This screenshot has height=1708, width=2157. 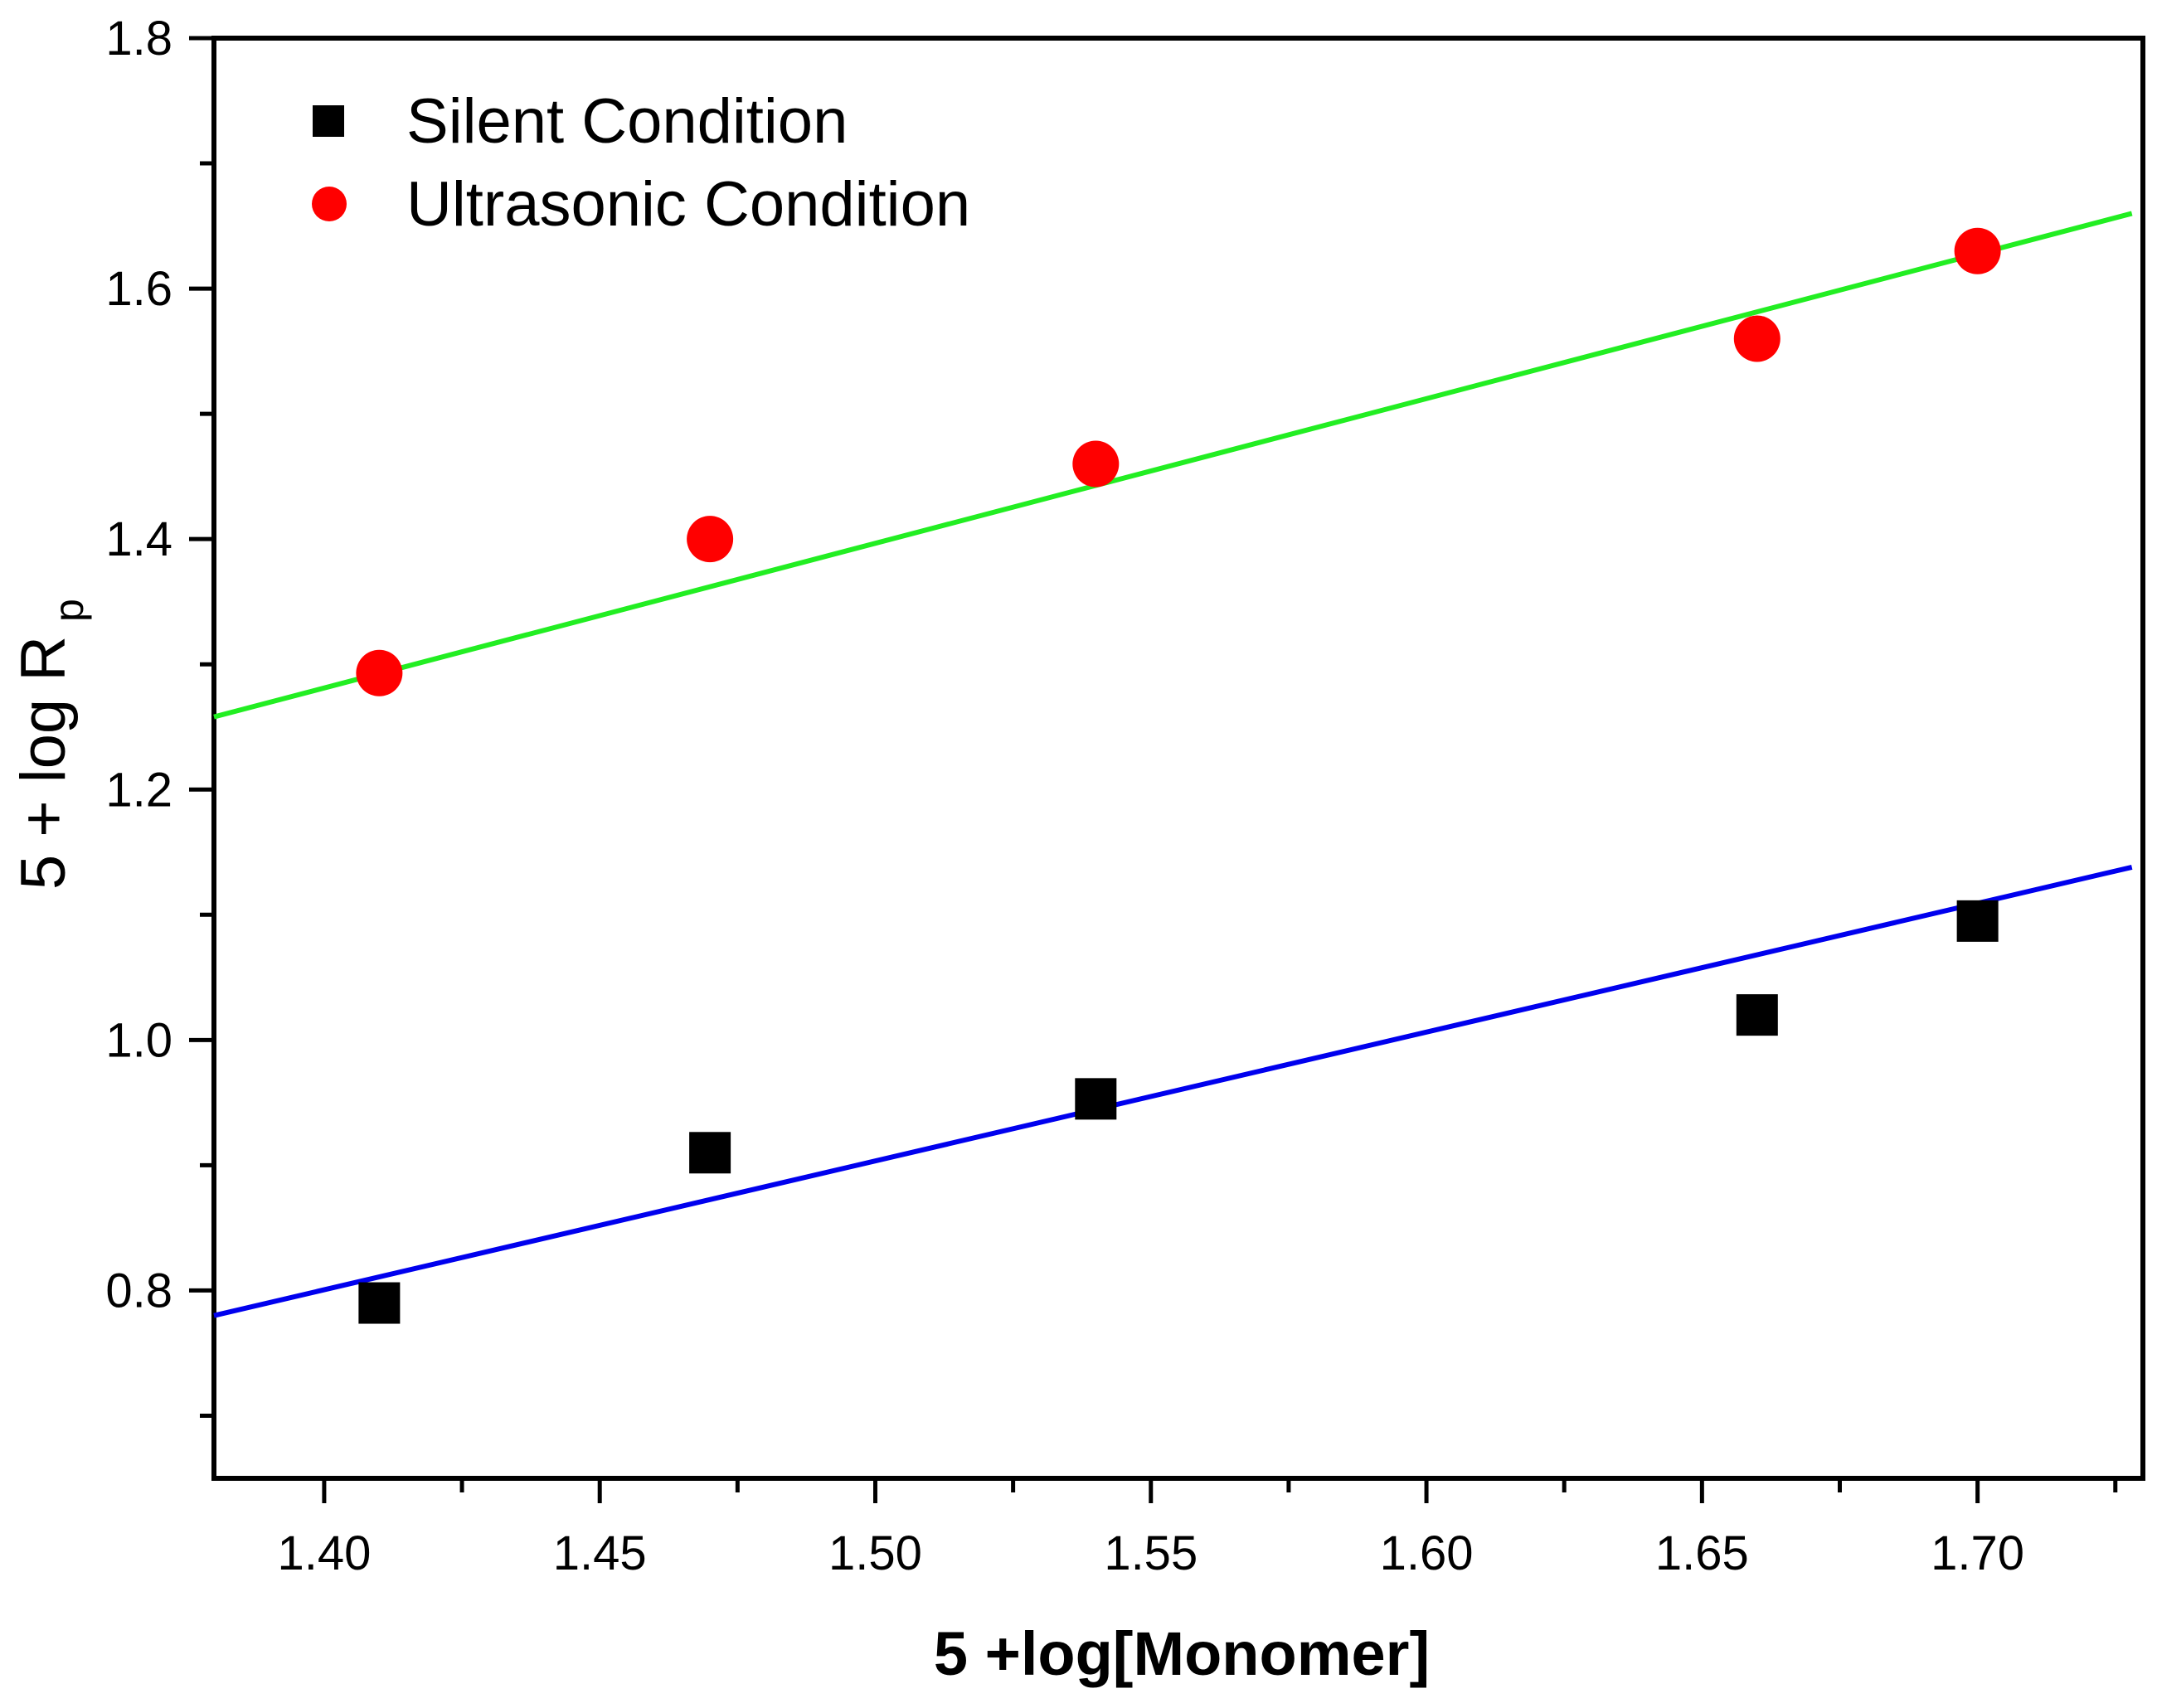 What do you see at coordinates (1702, 1553) in the screenshot?
I see `x-tick-label: 1.65` at bounding box center [1702, 1553].